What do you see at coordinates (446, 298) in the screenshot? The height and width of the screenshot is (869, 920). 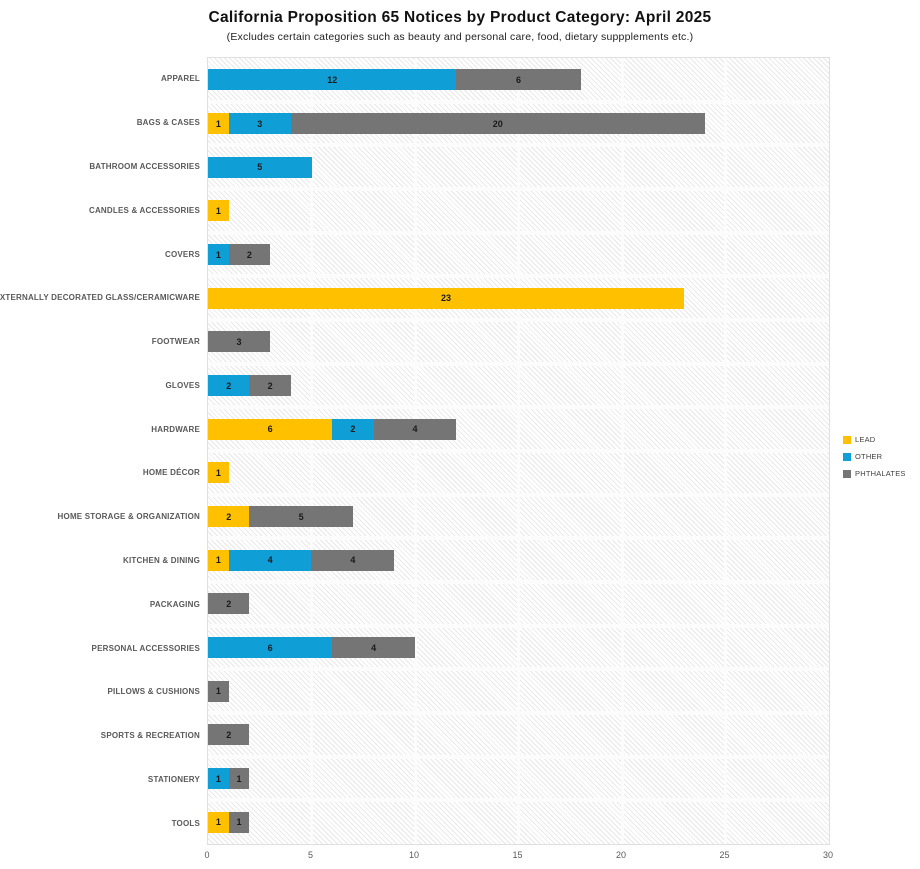 I see `stacked-bar: 23` at bounding box center [446, 298].